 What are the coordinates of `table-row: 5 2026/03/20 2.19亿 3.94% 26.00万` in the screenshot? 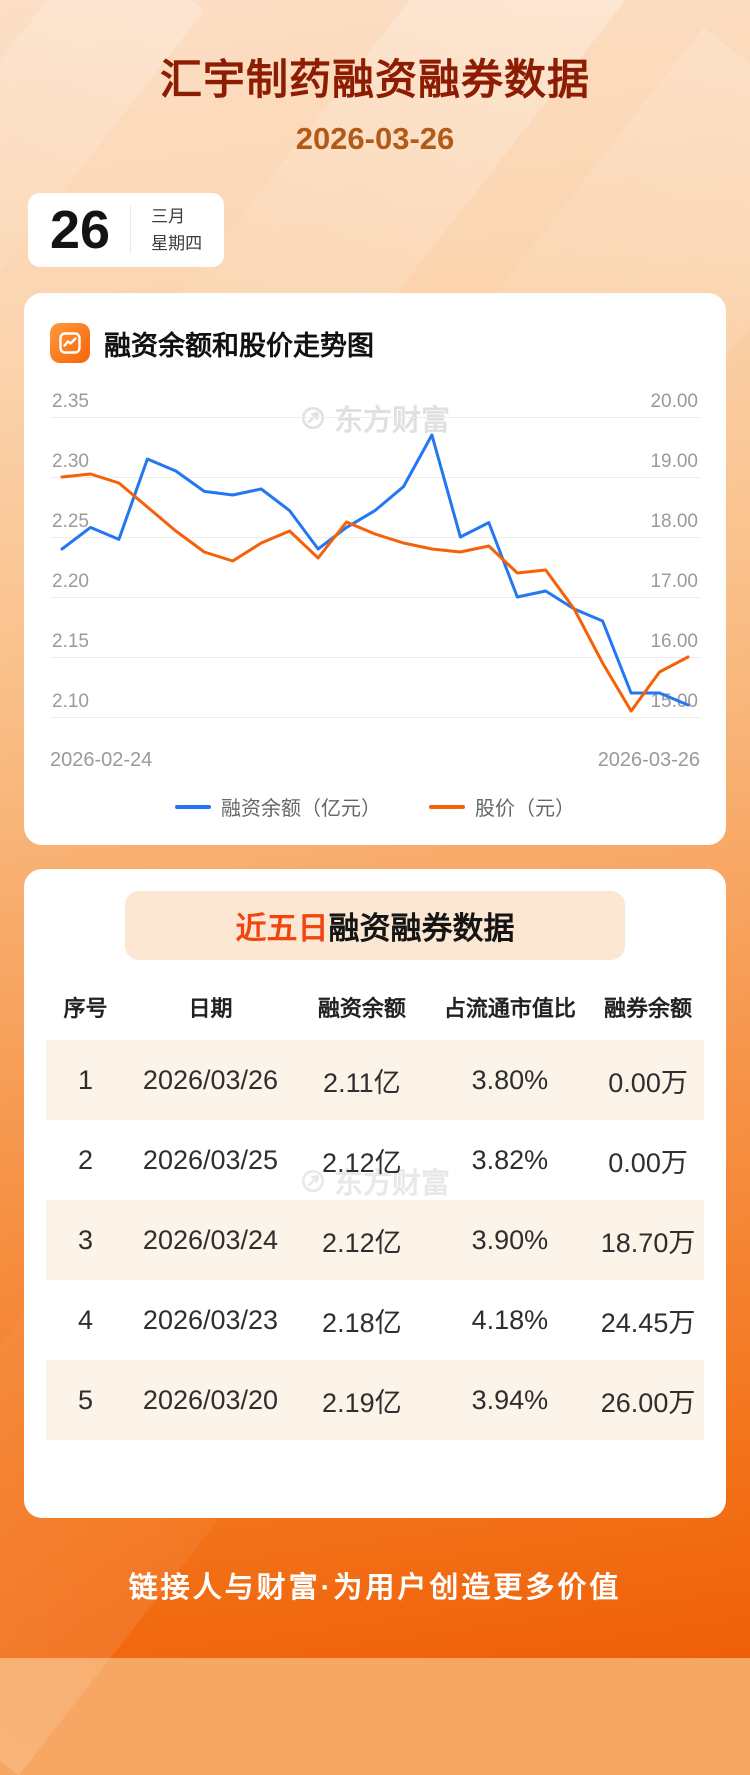 It's located at (375, 1400).